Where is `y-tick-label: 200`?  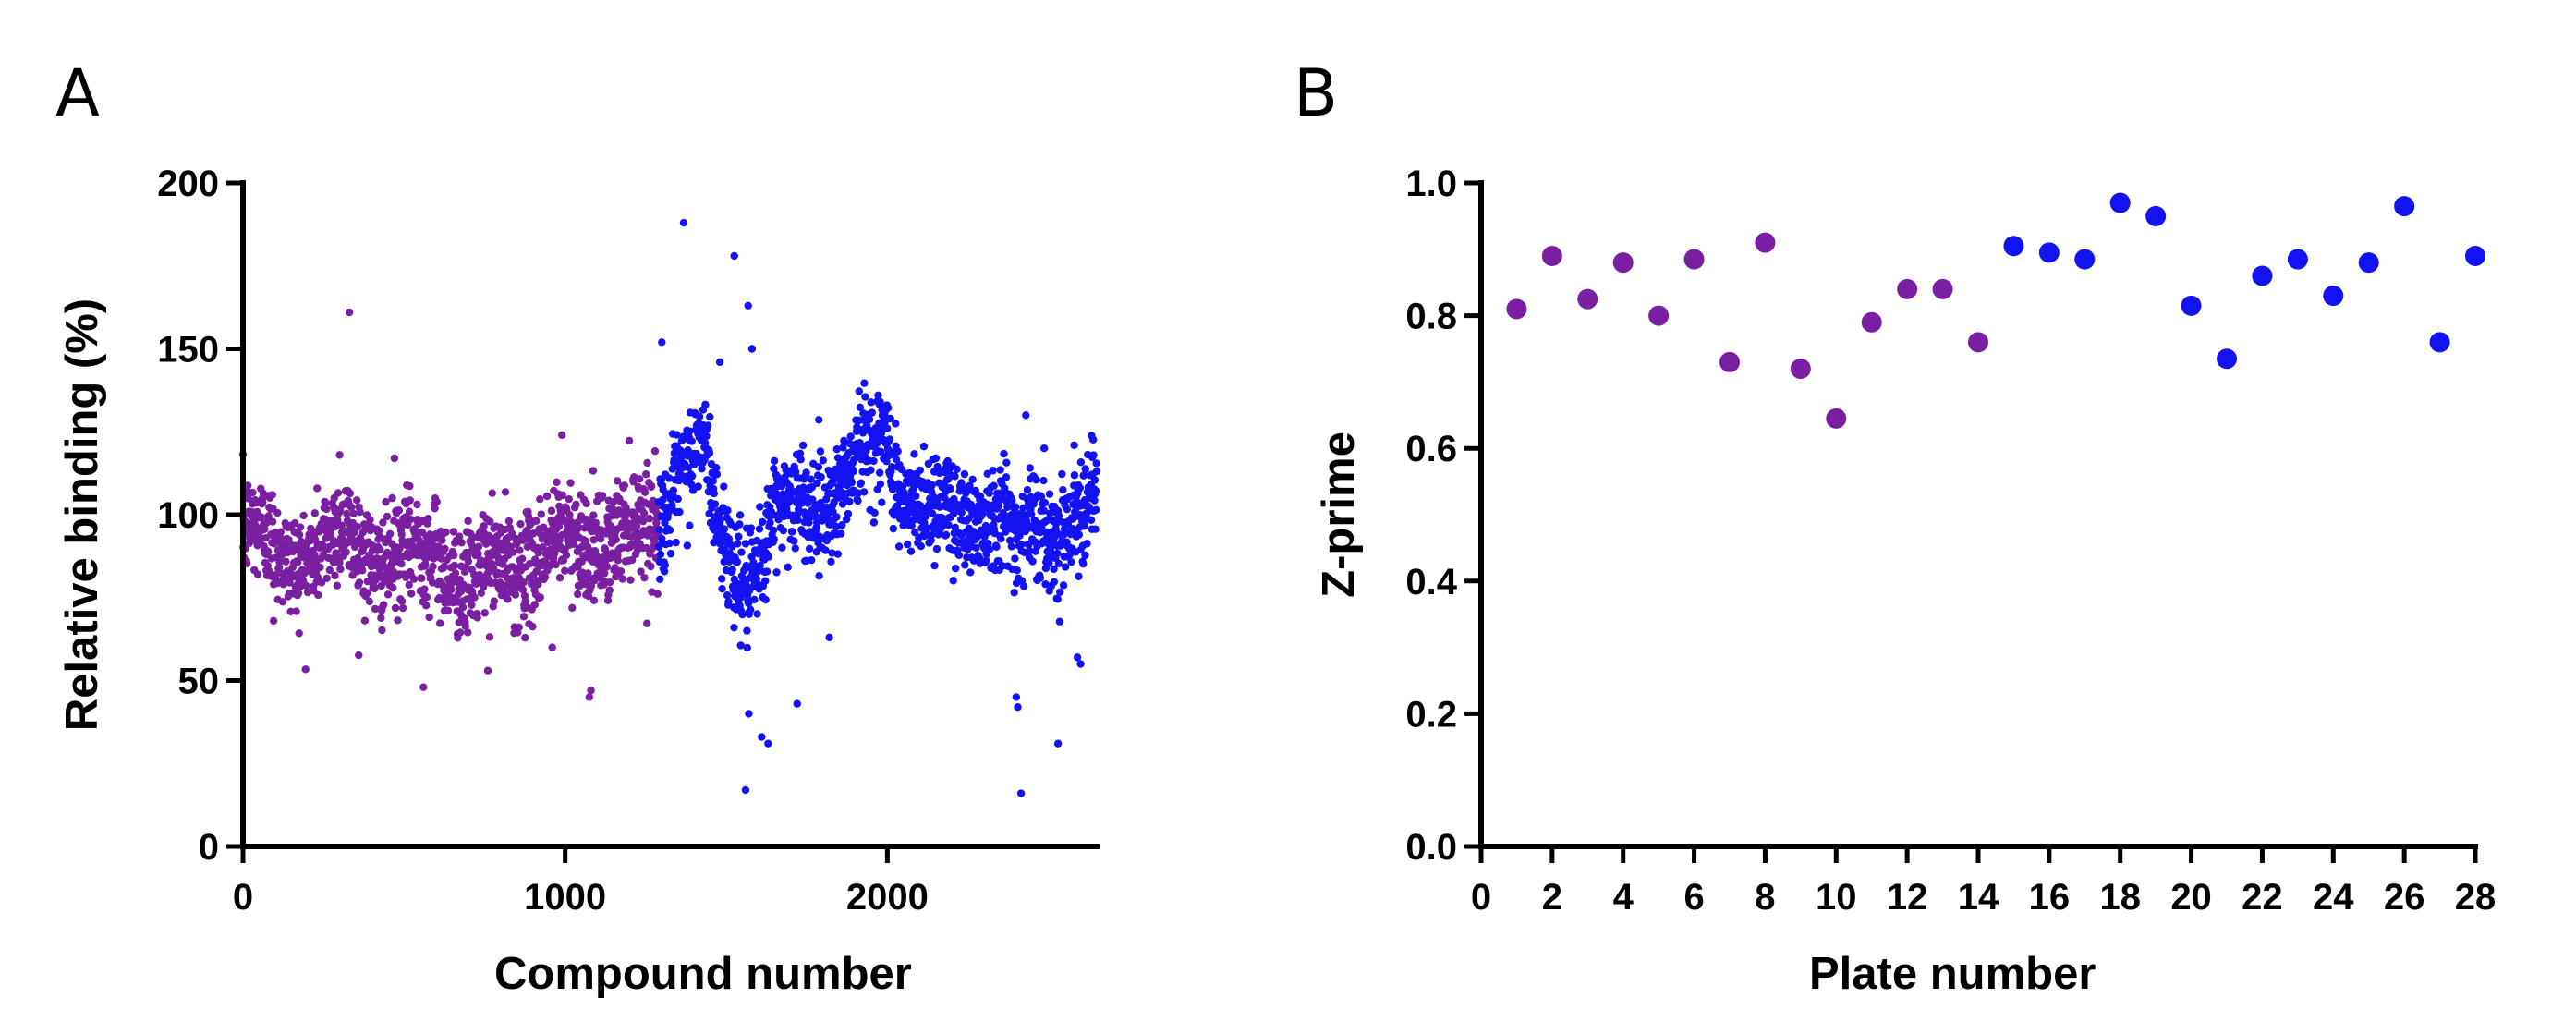 y-tick-label: 200 is located at coordinates (188, 184).